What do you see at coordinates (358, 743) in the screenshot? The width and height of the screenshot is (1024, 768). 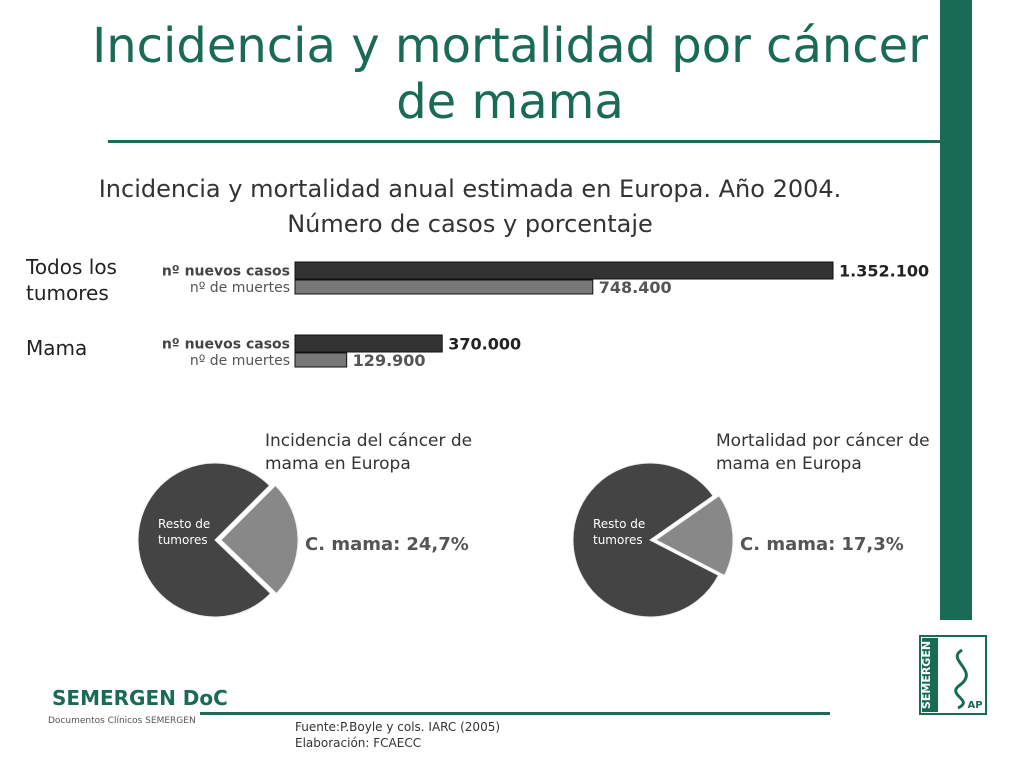 I see `made-by: Elaboración: FCAECC` at bounding box center [358, 743].